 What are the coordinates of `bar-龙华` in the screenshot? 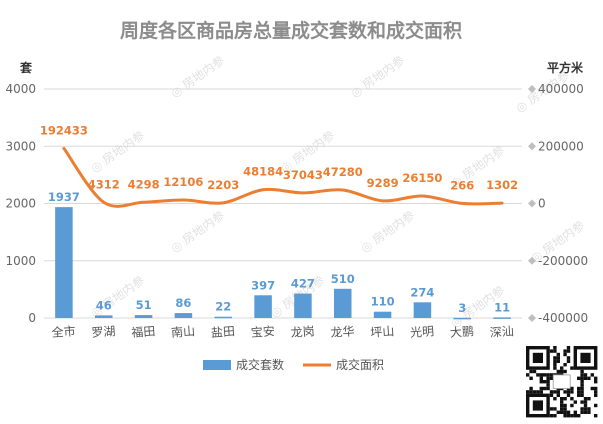 It's located at (342, 303).